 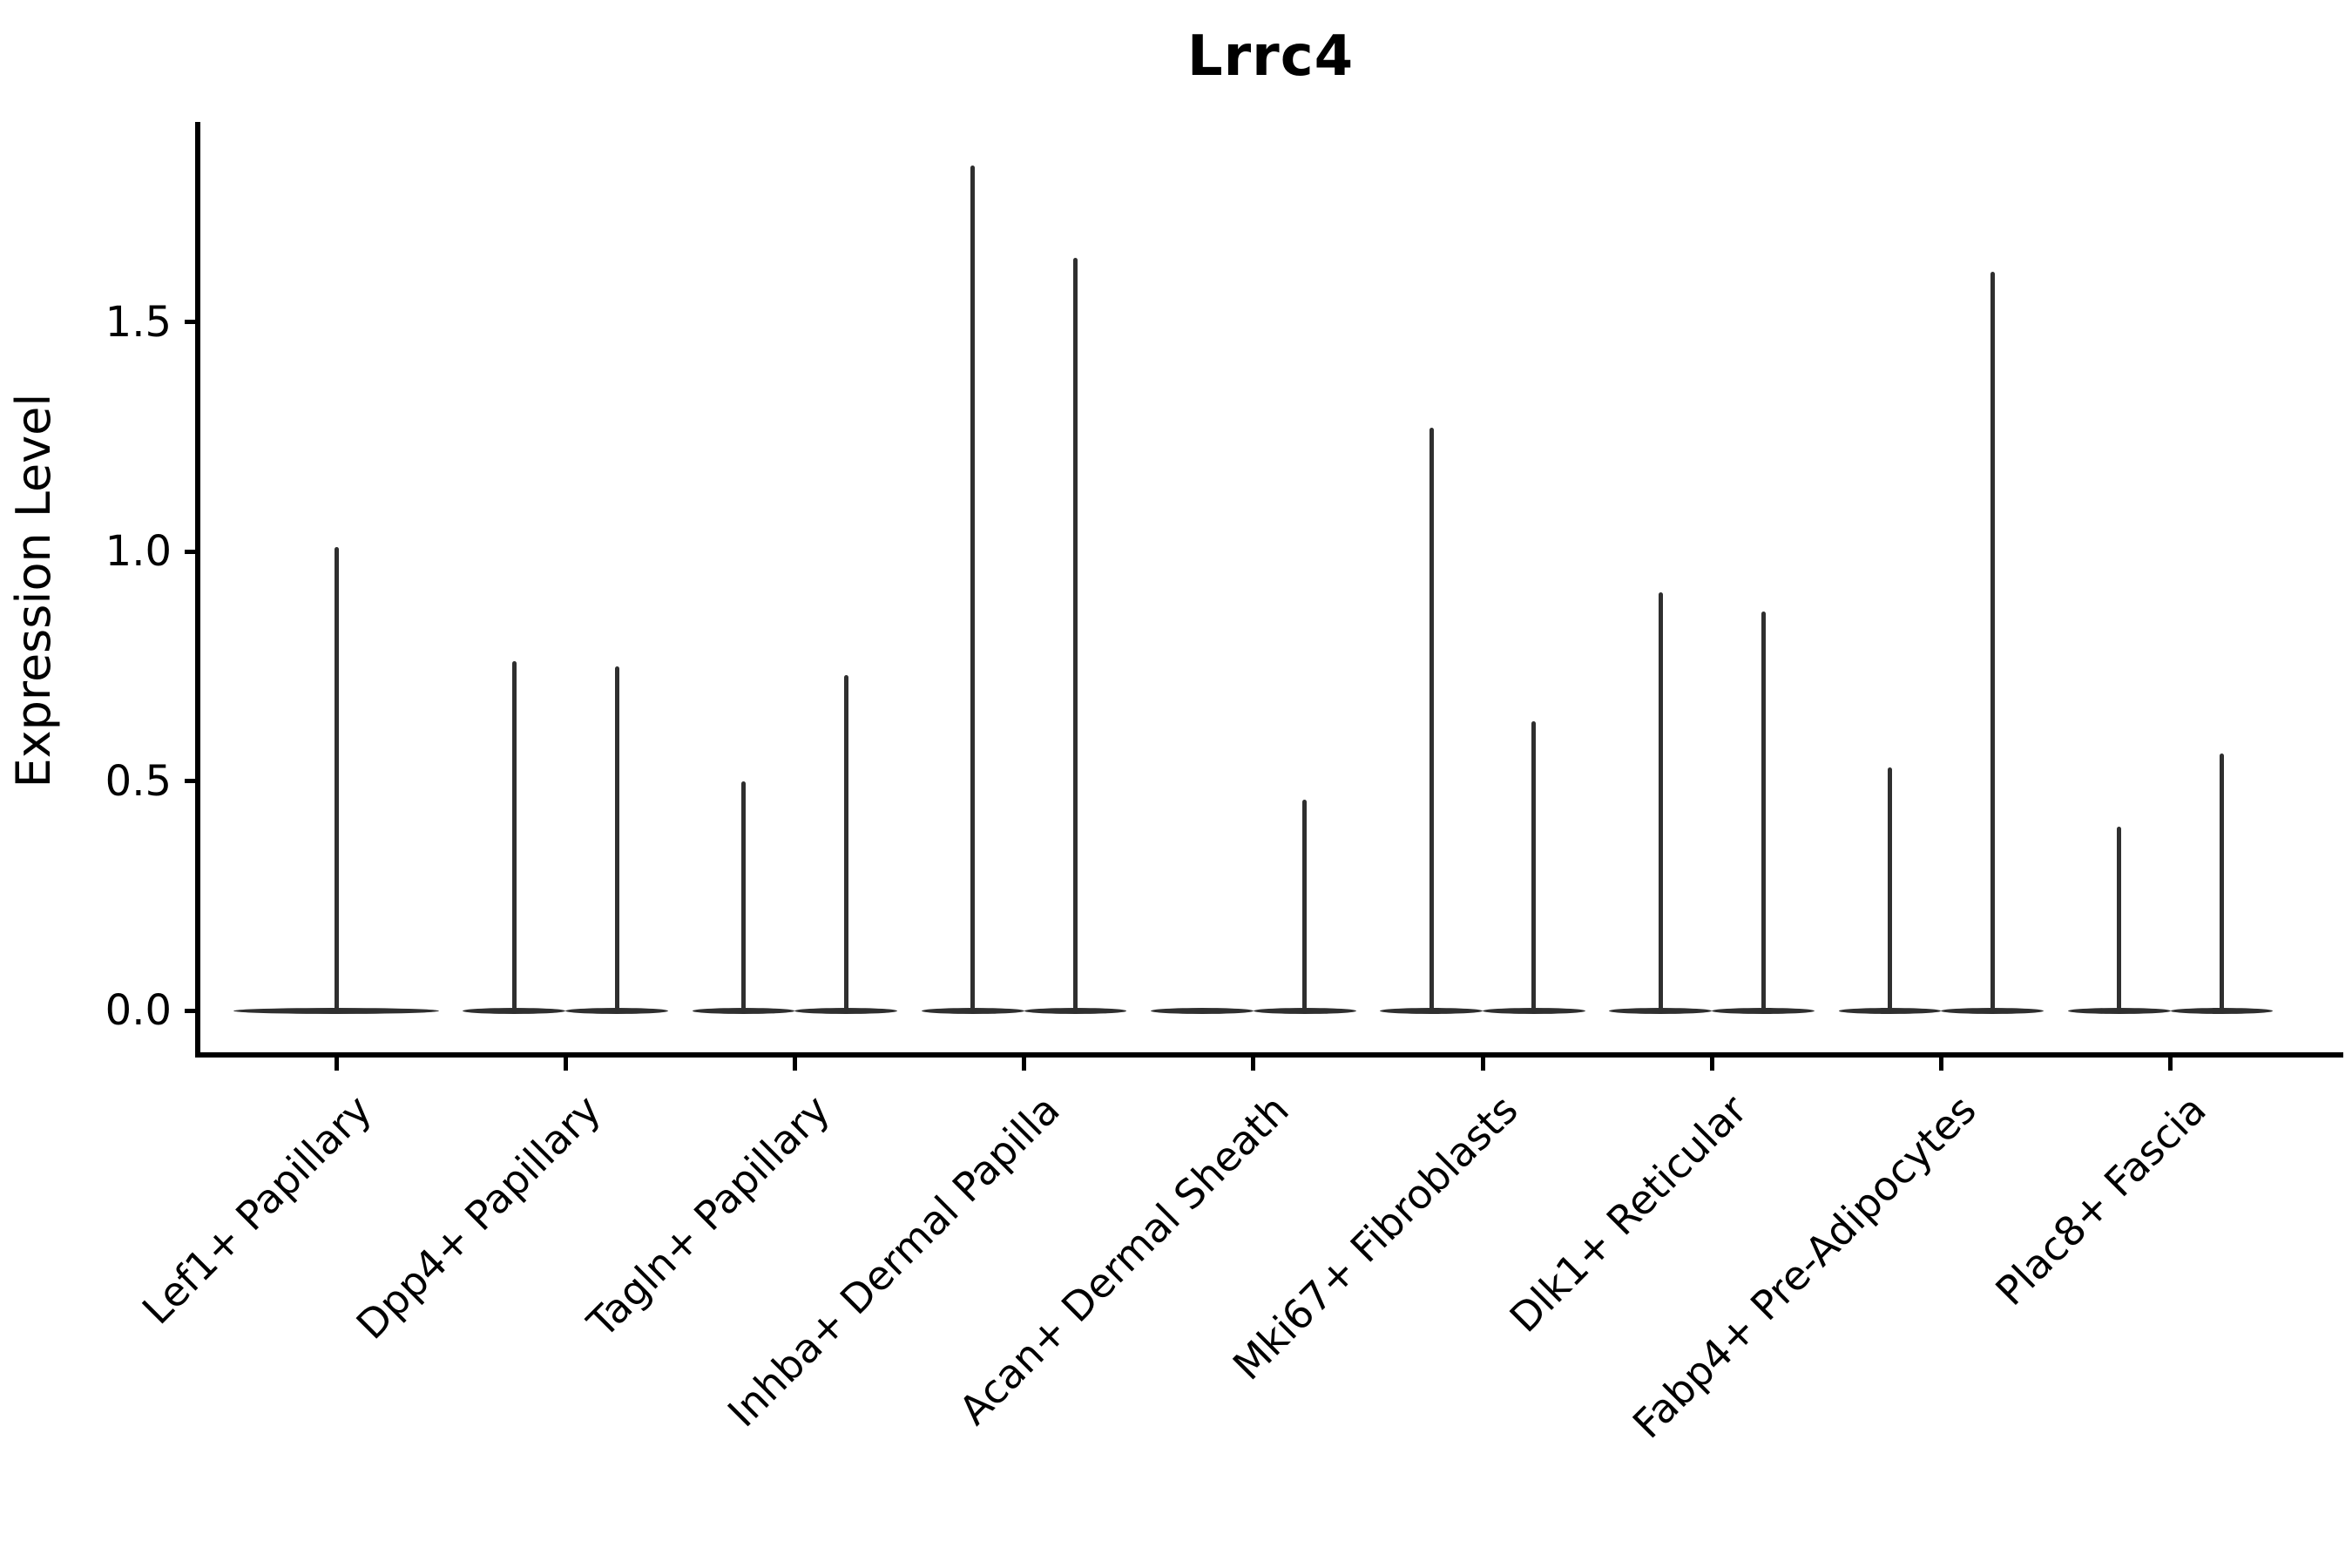 I want to click on y-tick-label: 0.5, so click(x=138, y=781).